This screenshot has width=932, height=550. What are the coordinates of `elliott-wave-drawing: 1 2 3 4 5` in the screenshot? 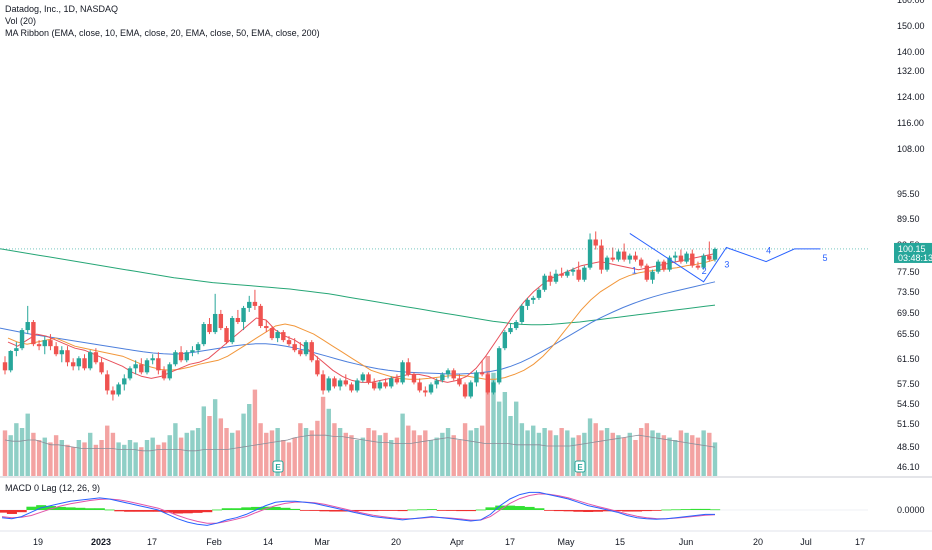 It's located at (728, 257).